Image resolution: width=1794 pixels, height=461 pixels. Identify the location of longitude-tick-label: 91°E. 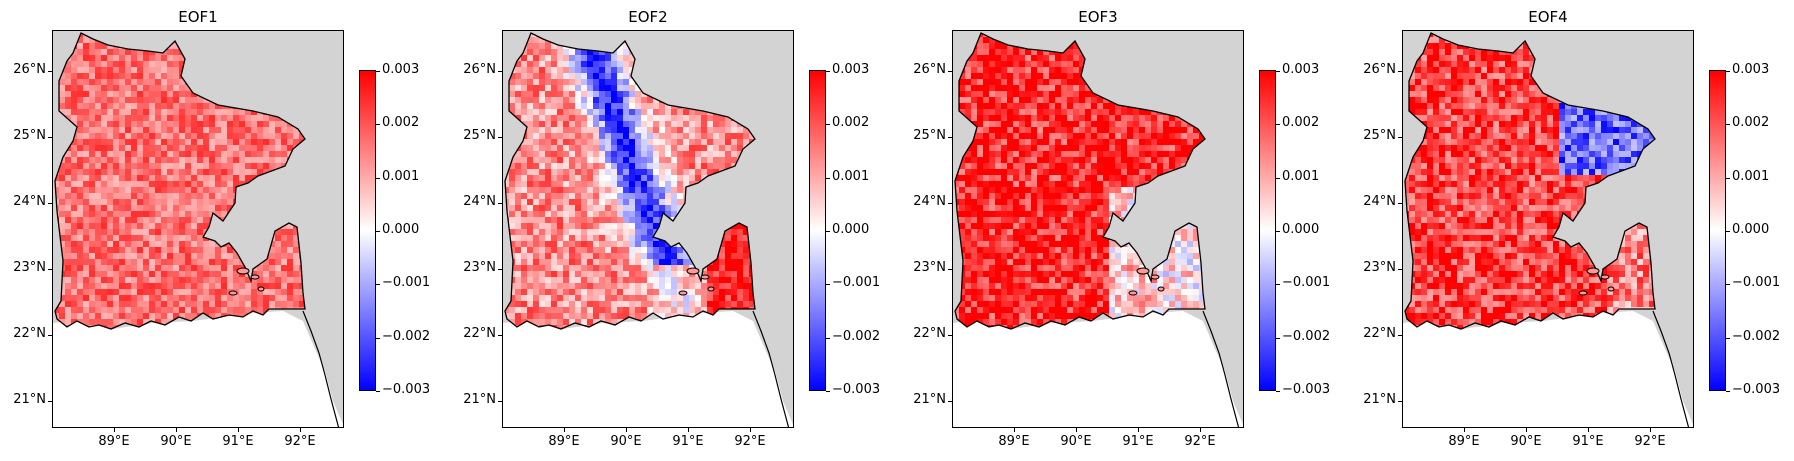
(238, 441).